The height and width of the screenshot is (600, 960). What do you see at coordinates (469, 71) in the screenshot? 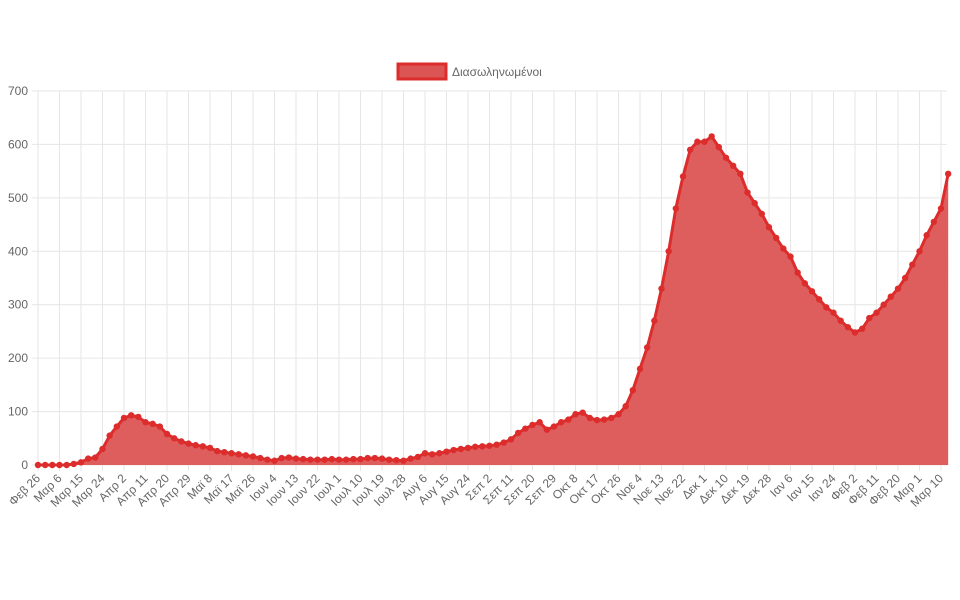
I see `legend: Διασωληνωμένοι` at bounding box center [469, 71].